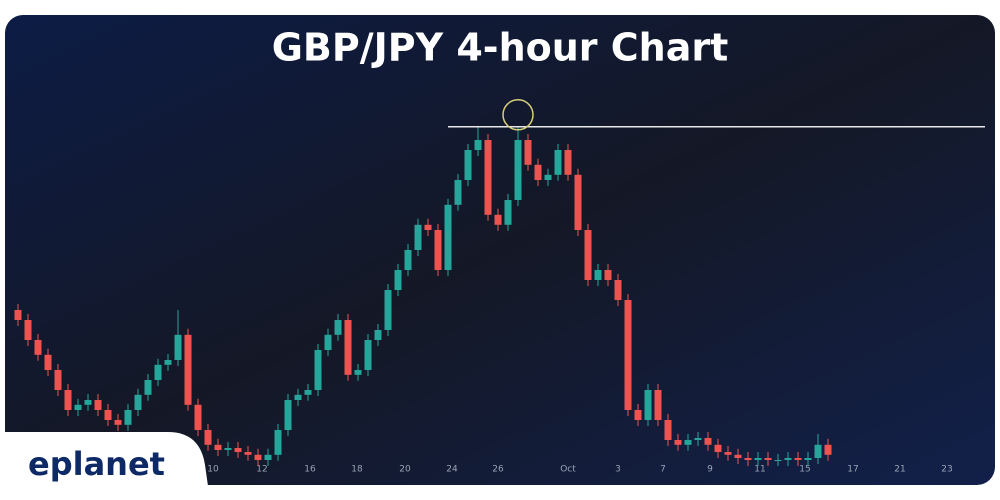 The height and width of the screenshot is (500, 1000). I want to click on x-tick-label: 24, so click(452, 470).